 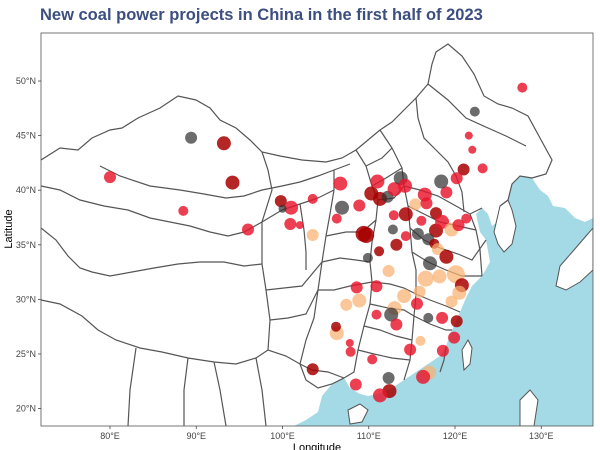 What do you see at coordinates (358, 414) in the screenshot?
I see `land-hainan` at bounding box center [358, 414].